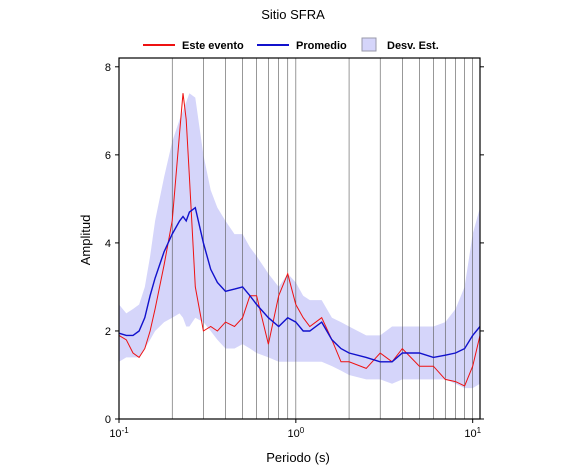  Describe the element at coordinates (293, 14) in the screenshot. I see `chart-title: Sitio SFRA` at that location.